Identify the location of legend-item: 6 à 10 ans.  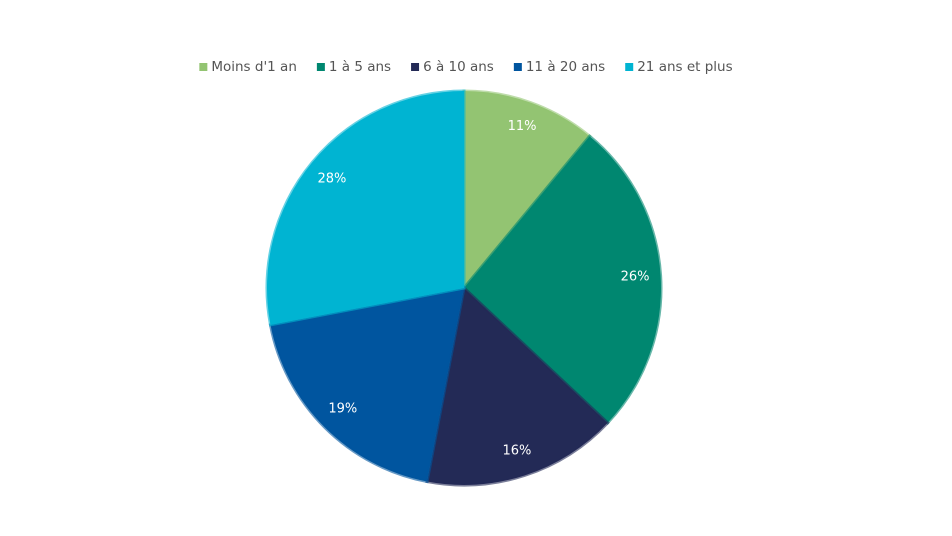
(452, 67).